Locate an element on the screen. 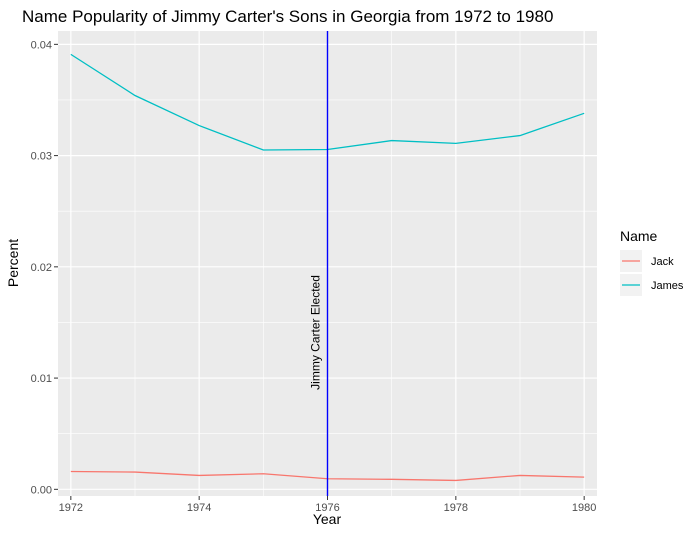  y-axis-title: Percent is located at coordinates (13, 263).